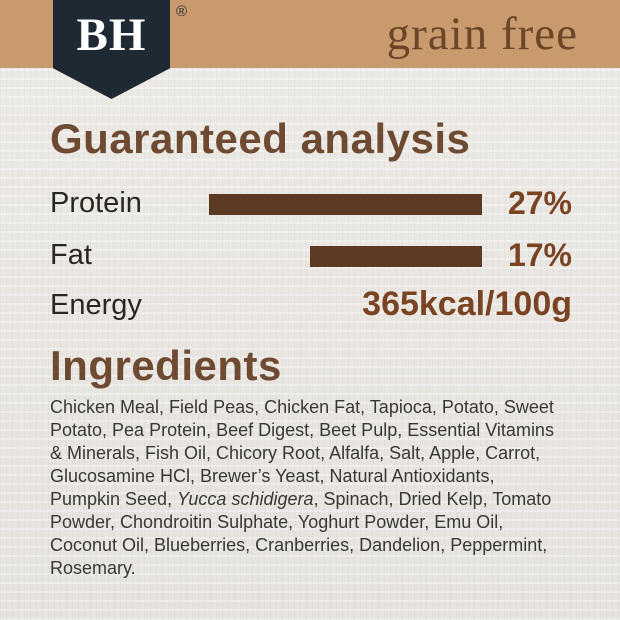  What do you see at coordinates (539, 203) in the screenshot?
I see `protein-value: 27%` at bounding box center [539, 203].